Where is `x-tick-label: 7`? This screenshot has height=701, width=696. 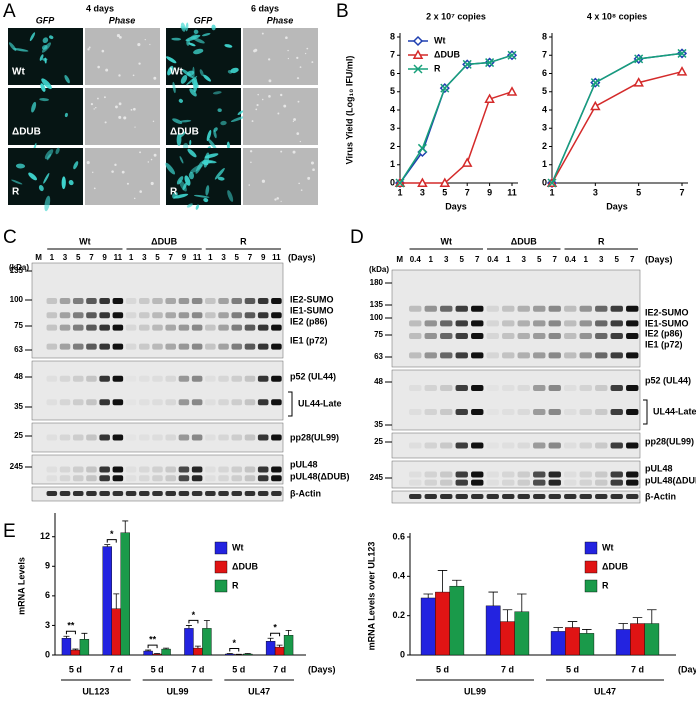
x-tick-label: 7 is located at coordinates (681, 192).